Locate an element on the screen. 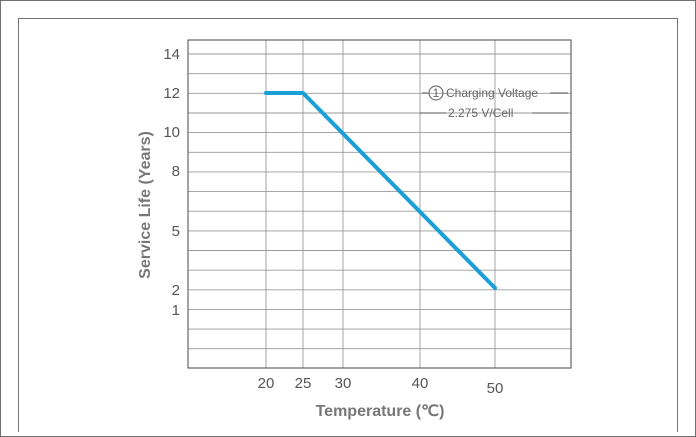  y-axis-label: Service Life (Years) is located at coordinates (145, 205).